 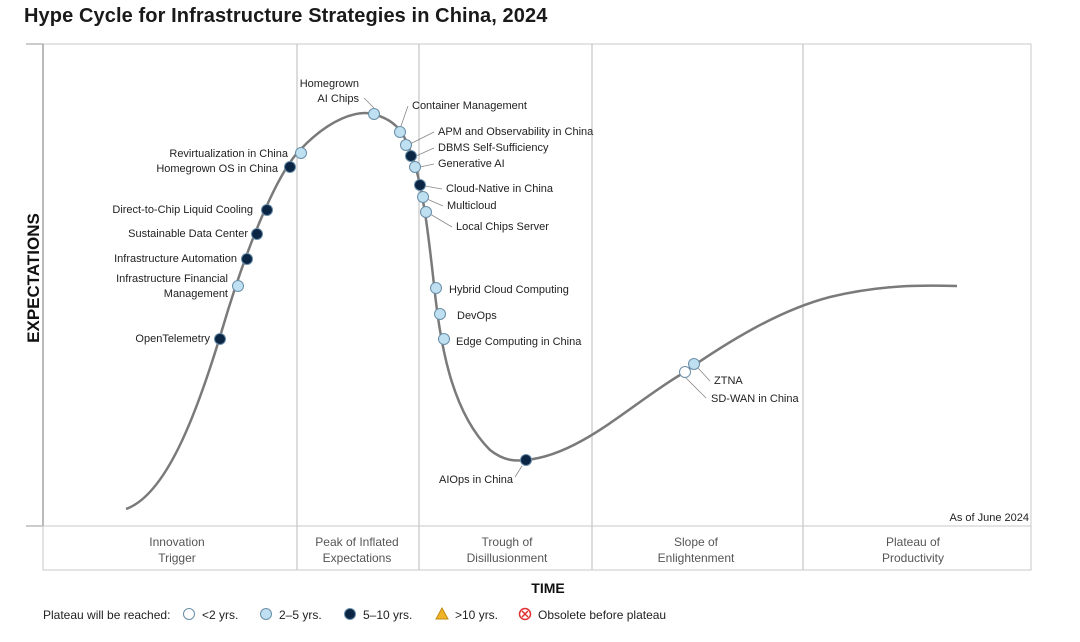 What do you see at coordinates (172, 279) in the screenshot?
I see `tech-label: Infrastructure Financial` at bounding box center [172, 279].